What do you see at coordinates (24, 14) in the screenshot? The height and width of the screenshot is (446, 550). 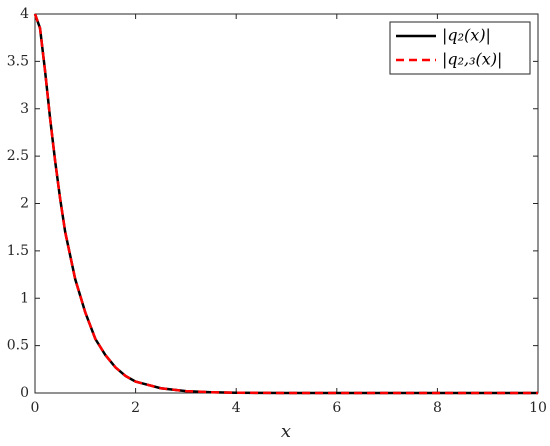 I see `y-tick-label: 4` at bounding box center [24, 14].